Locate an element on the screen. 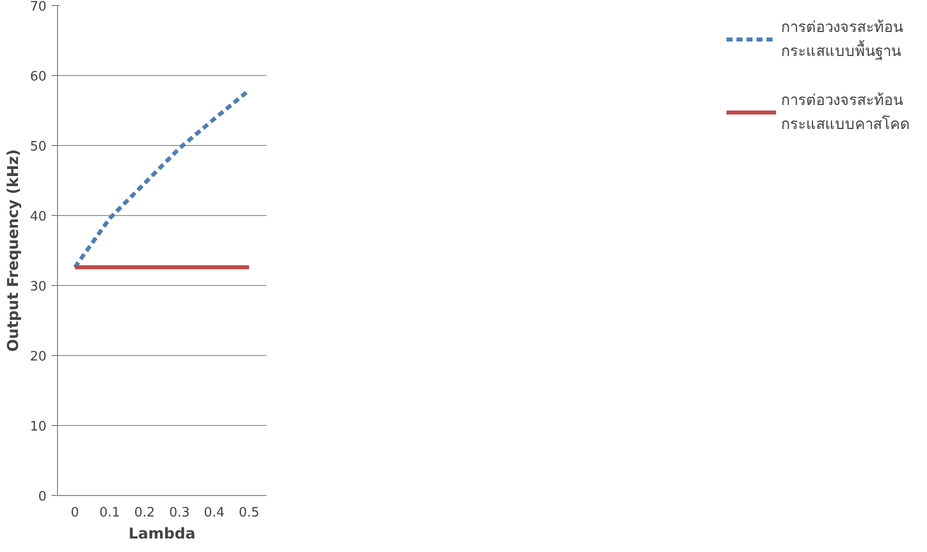 Image resolution: width=927 pixels, height=552 pixels. x-tick-label: 0 is located at coordinates (75, 513).